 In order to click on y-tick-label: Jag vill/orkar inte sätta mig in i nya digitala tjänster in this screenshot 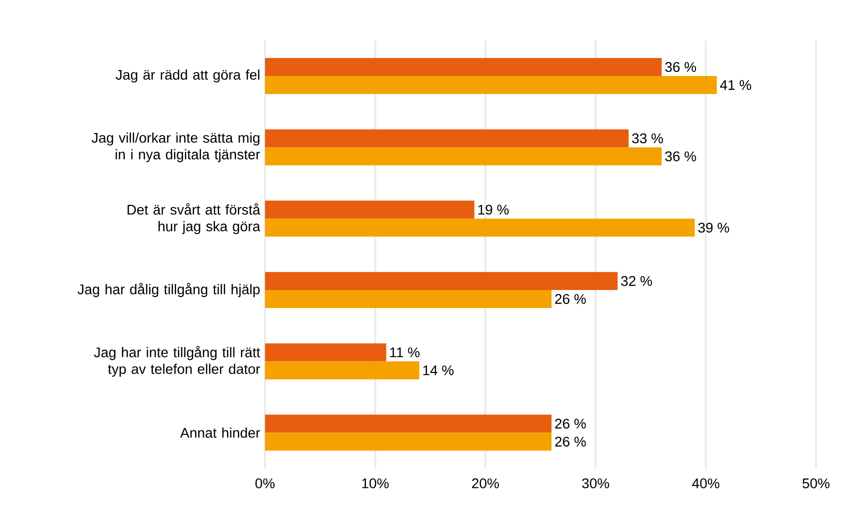, I will do `click(176, 147)`.